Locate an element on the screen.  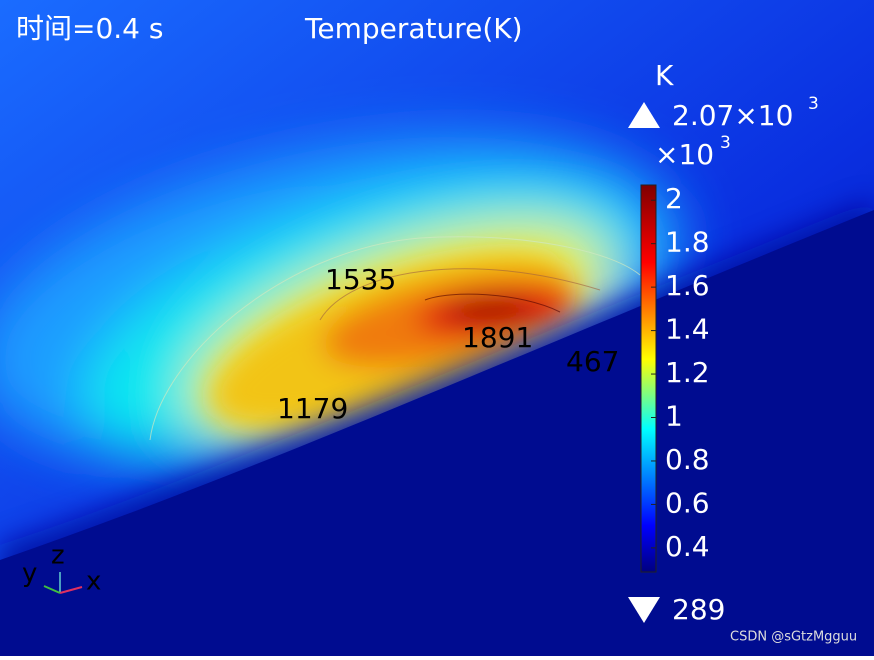
max-label: 2.07×10 is located at coordinates (732, 115).